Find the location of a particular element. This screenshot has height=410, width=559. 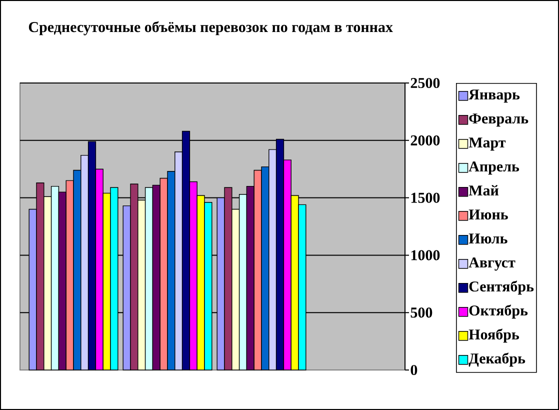

legend-label: Март is located at coordinates (487, 144).